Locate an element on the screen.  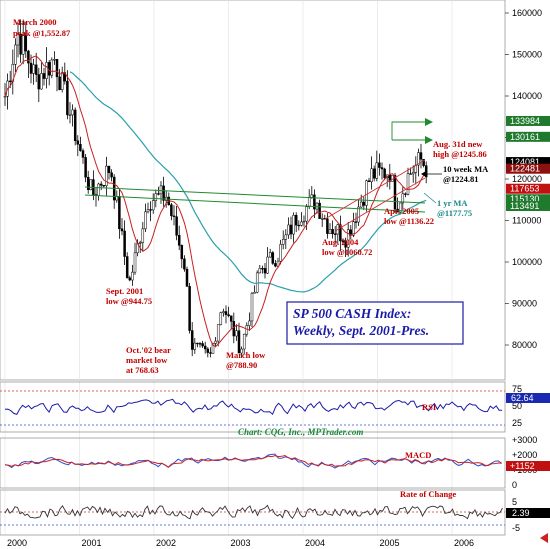
rsi-panel-frame is located at coordinates (253, 407).